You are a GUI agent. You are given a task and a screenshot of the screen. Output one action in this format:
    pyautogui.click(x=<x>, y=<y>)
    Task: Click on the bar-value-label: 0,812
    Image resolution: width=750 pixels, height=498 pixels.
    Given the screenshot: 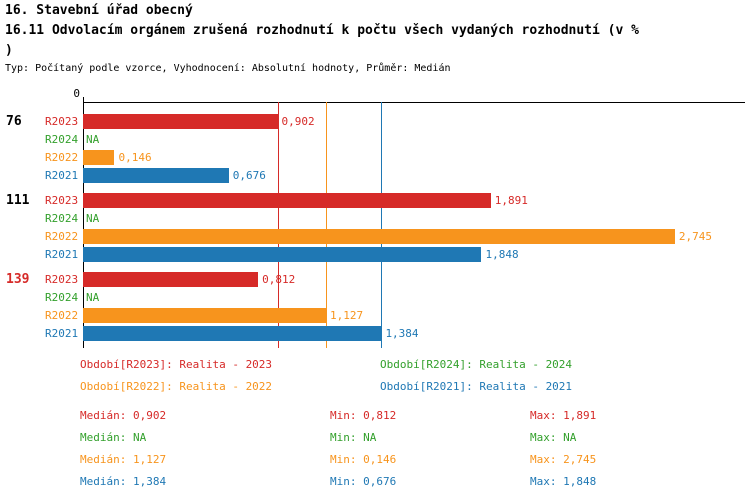 What is the action you would take?
    pyautogui.click(x=279, y=279)
    